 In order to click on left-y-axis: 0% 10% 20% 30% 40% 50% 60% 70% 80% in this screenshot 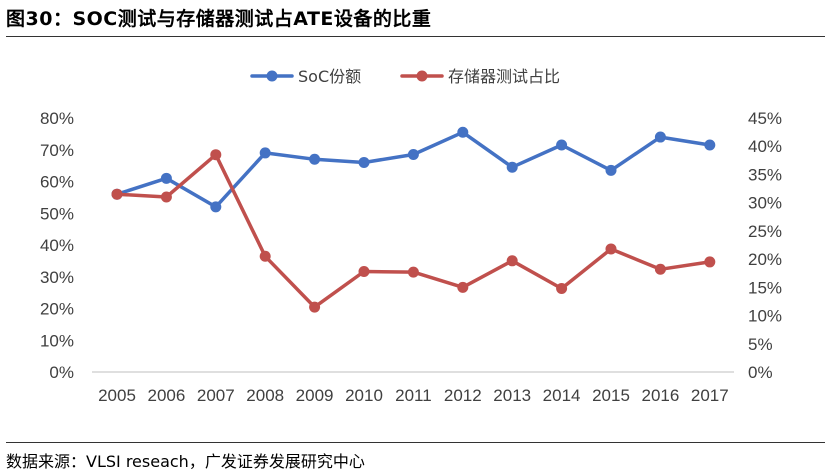, I will do `click(57, 245)`.